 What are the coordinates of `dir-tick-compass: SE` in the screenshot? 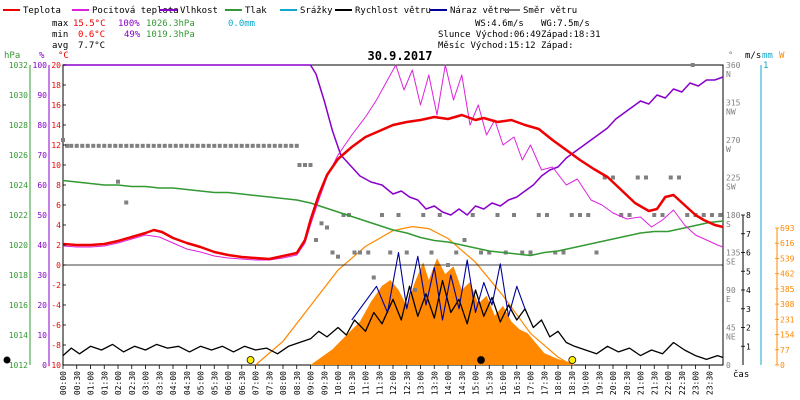 It's located at (731, 262).